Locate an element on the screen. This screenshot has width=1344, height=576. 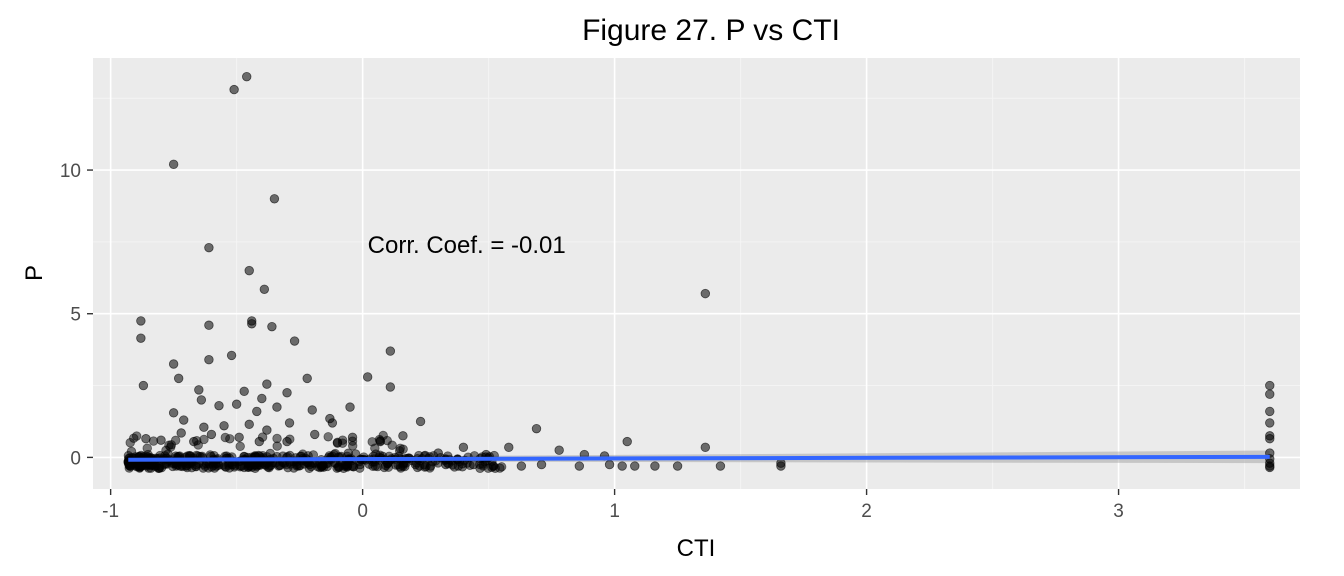
x-axis-title: CTI is located at coordinates (696, 548).